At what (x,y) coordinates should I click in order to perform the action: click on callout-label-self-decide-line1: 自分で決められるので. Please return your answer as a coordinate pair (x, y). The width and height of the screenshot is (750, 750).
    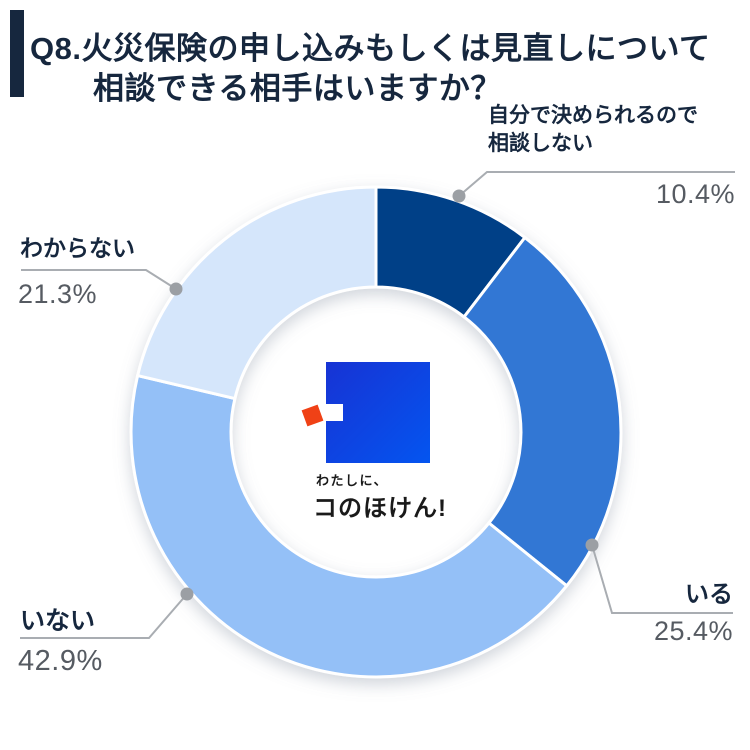
    Looking at the image, I should click on (593, 115).